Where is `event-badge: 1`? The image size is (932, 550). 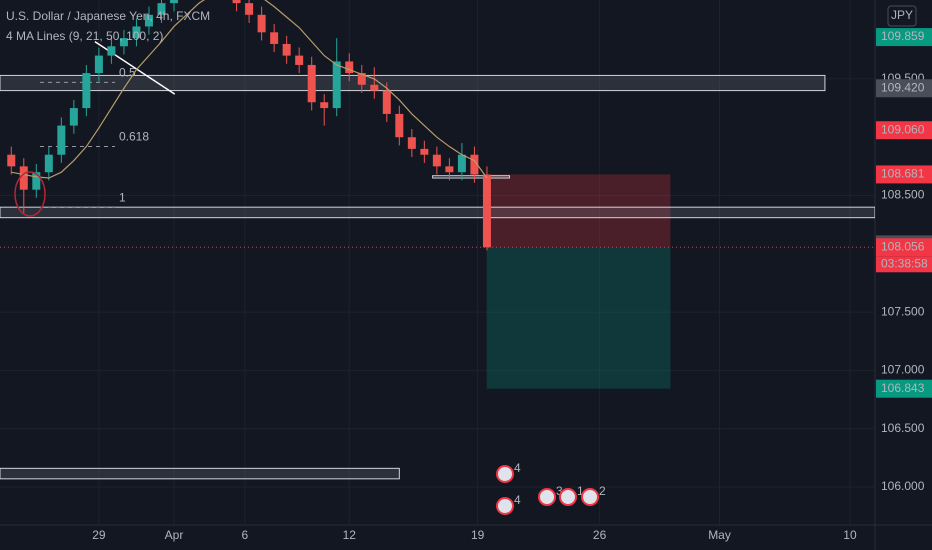
event-badge: 1 is located at coordinates (571, 495).